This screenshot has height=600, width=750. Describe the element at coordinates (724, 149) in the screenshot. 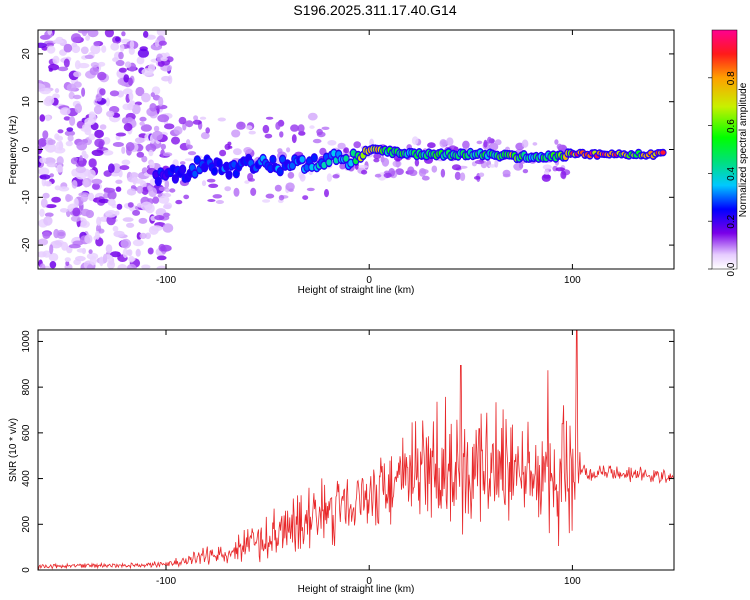

I see `colorbar-gradient` at that location.